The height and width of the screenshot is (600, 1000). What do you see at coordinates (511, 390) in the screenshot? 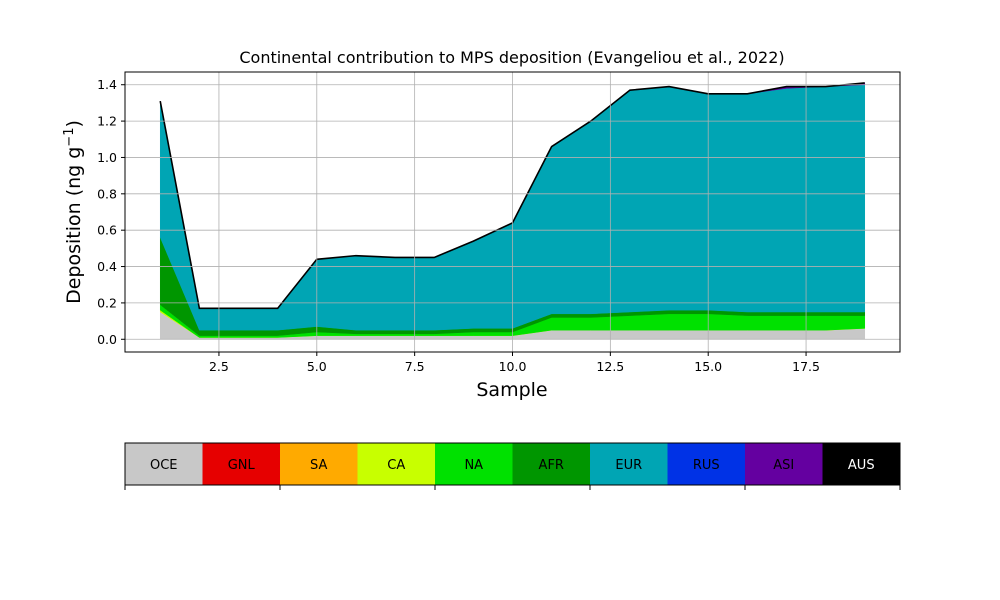
I see `x-axis-label: Sample` at bounding box center [511, 390].